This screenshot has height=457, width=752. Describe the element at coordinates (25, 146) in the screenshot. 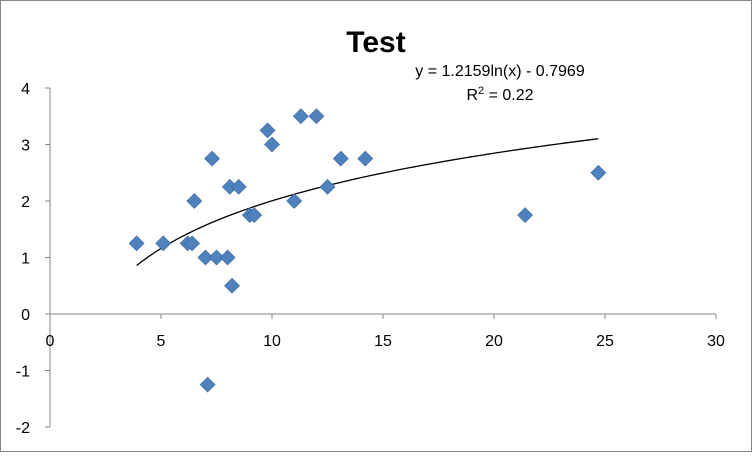

I see `y-tick-label: 3` at that location.